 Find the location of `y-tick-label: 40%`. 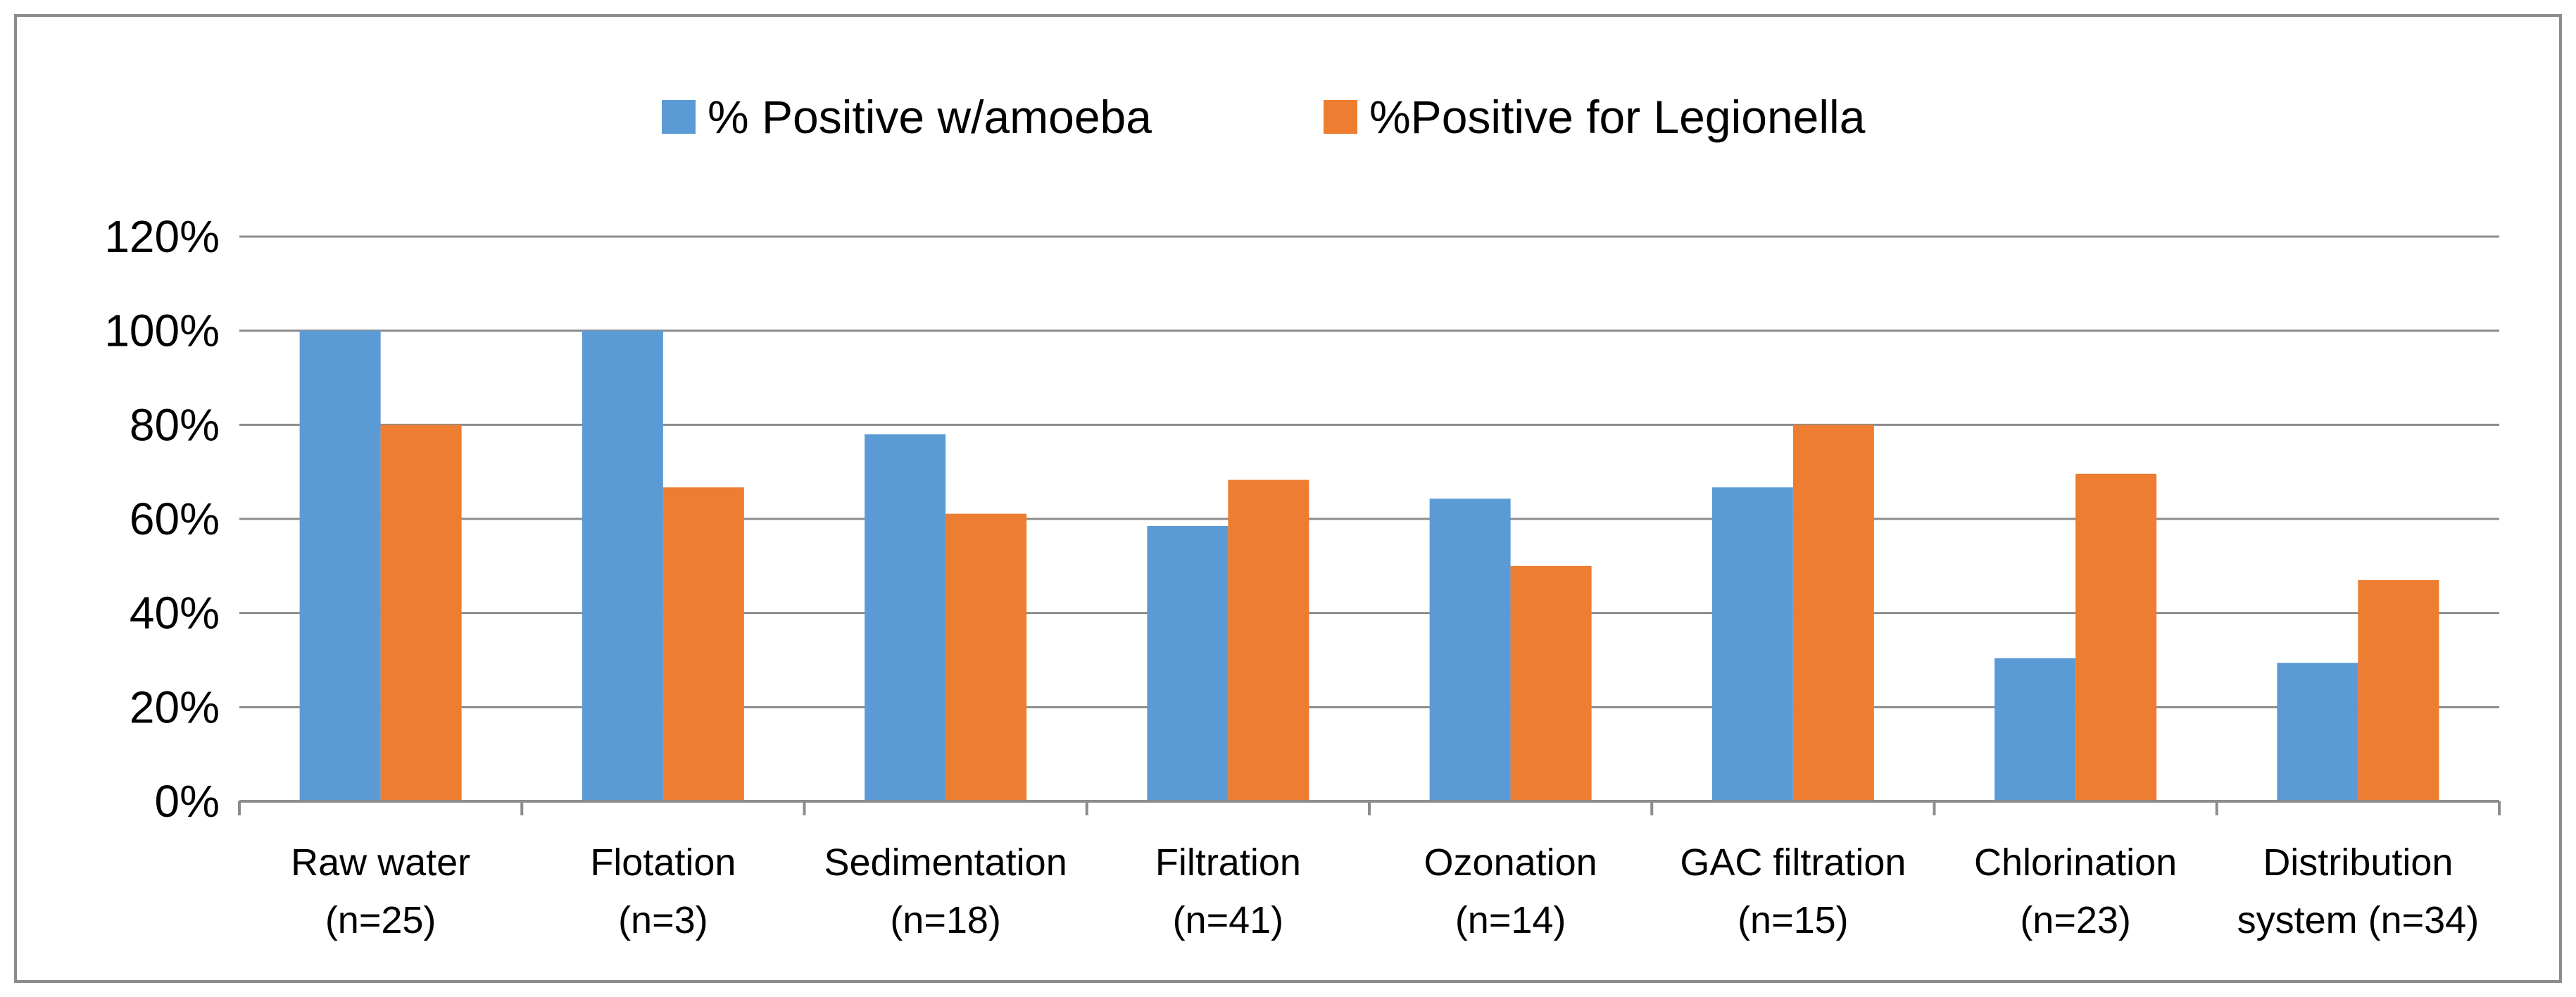

y-tick-label: 40% is located at coordinates (175, 614).